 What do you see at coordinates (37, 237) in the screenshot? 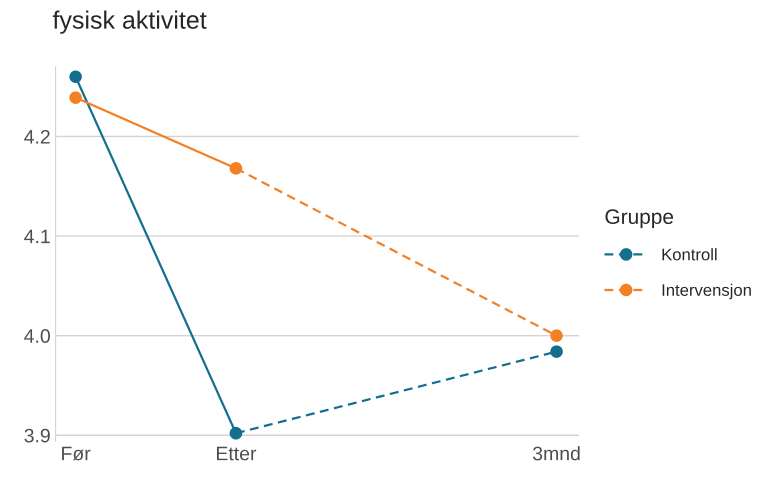
I see `y-tick-label: 4.1` at bounding box center [37, 237].